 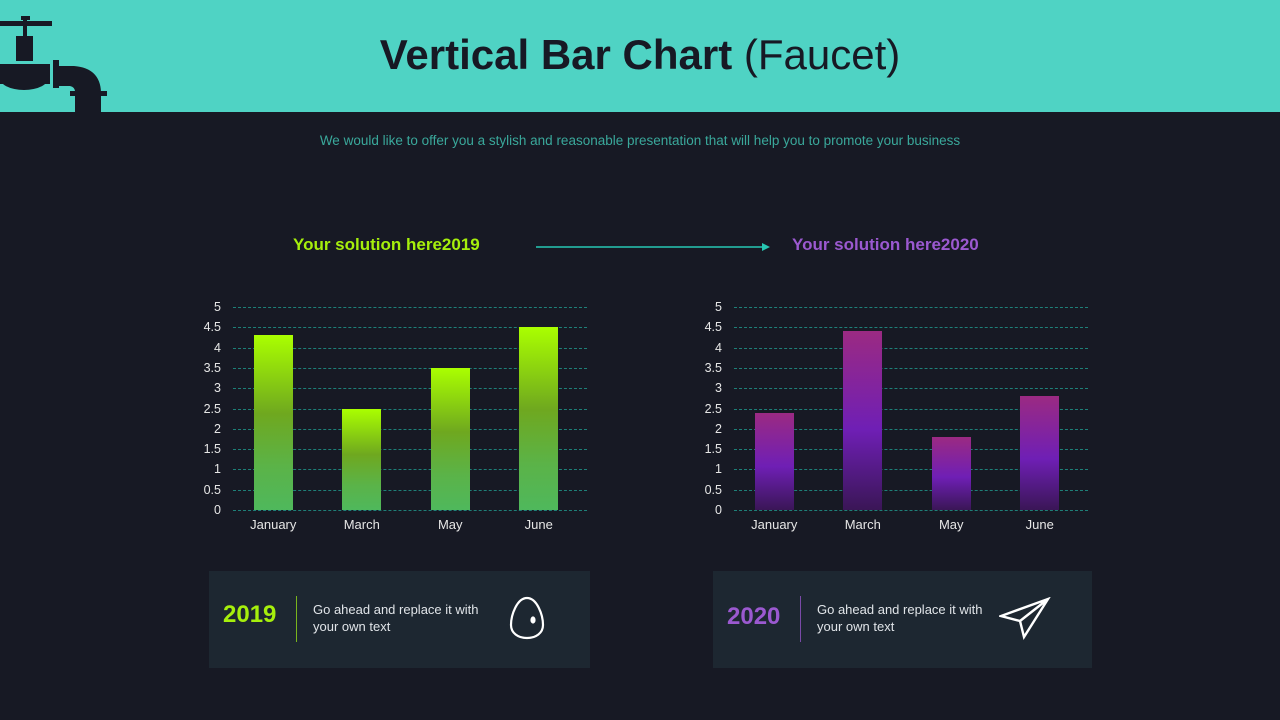 I want to click on arrow-right-icon, so click(x=653, y=247).